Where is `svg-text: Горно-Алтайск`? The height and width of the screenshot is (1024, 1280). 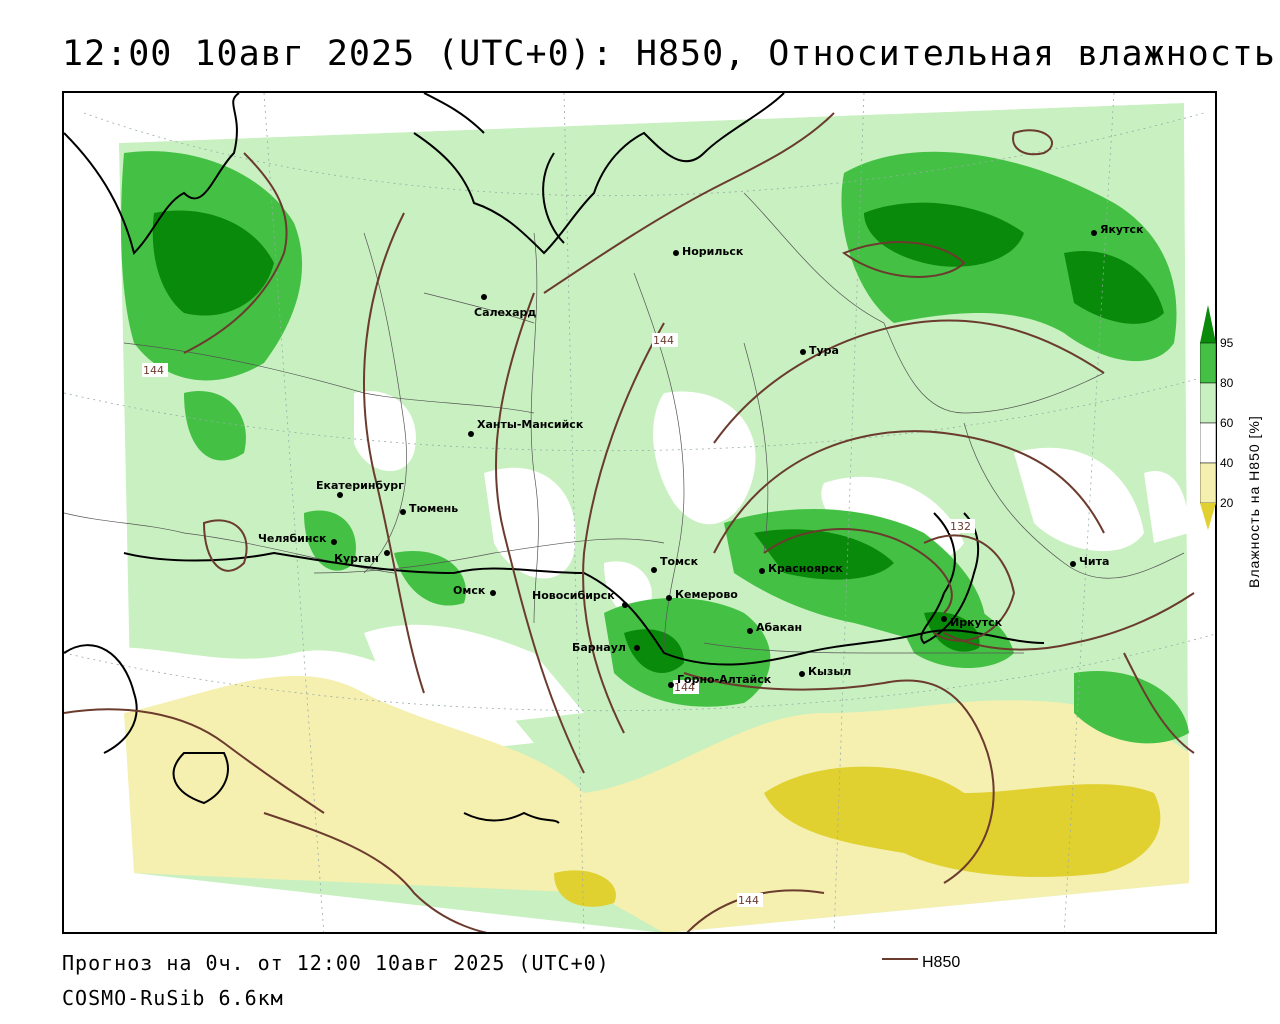 svg-text: Горно-Алтайск is located at coordinates (724, 679).